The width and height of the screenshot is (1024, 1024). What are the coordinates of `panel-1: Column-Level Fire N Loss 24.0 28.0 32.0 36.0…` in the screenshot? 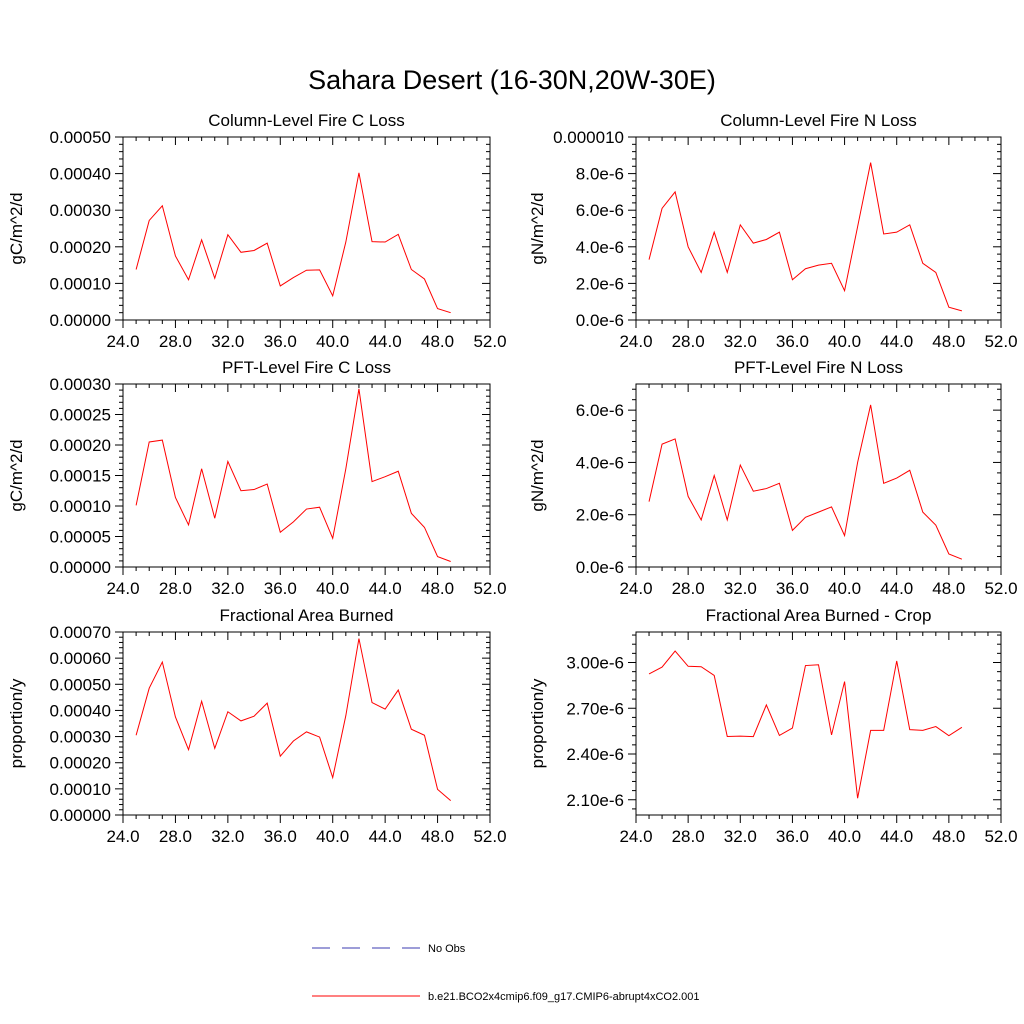 It's located at (773, 231).